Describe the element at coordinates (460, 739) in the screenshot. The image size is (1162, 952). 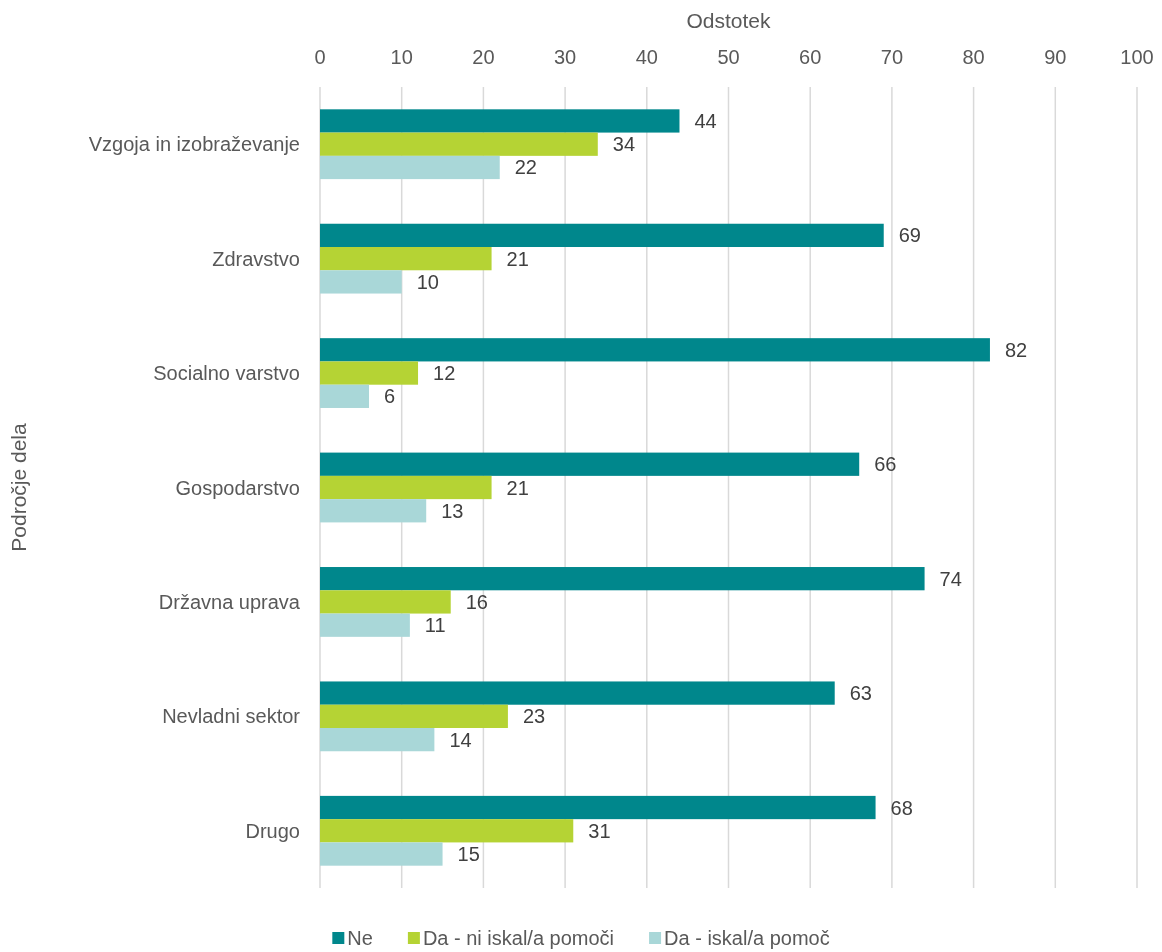
I see `data-label: 14` at that location.